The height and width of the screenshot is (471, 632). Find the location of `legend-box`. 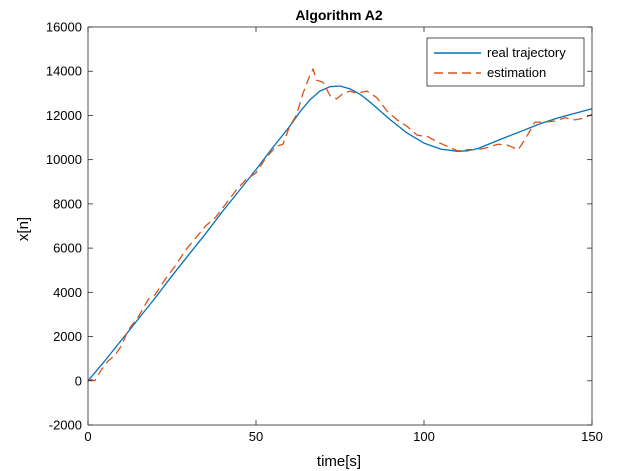

legend-box is located at coordinates (505, 62).